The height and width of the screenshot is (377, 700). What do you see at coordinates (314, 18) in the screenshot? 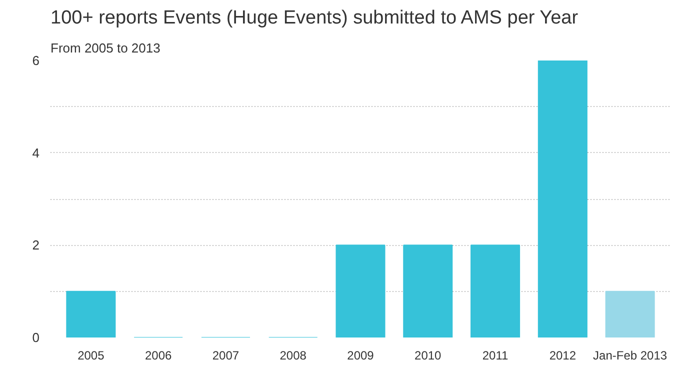
I see `chart-title: 100+ reports Events (Huge Events) submitted to AMS per Year` at bounding box center [314, 18].